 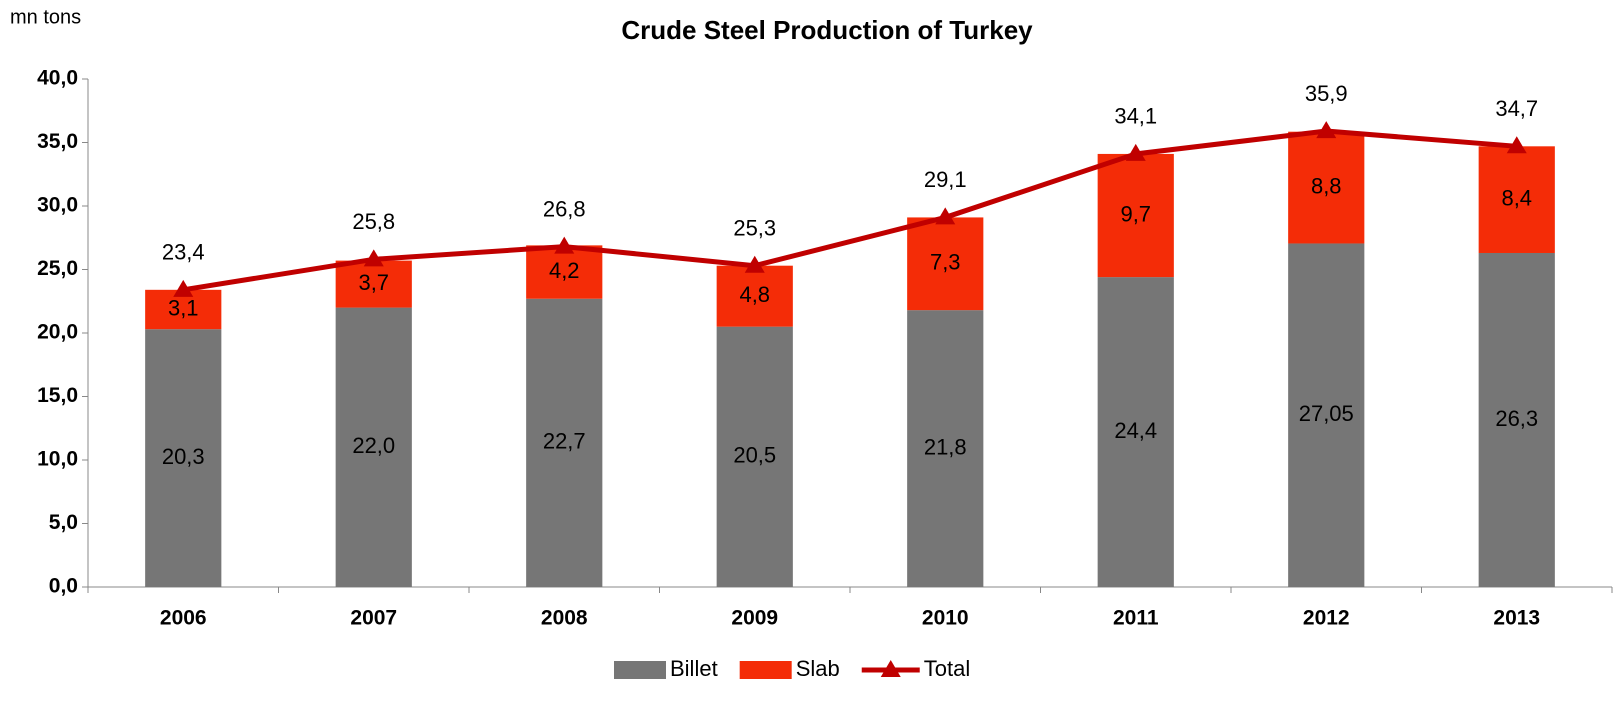 I want to click on y-tick-label: 25,0, so click(x=57, y=268).